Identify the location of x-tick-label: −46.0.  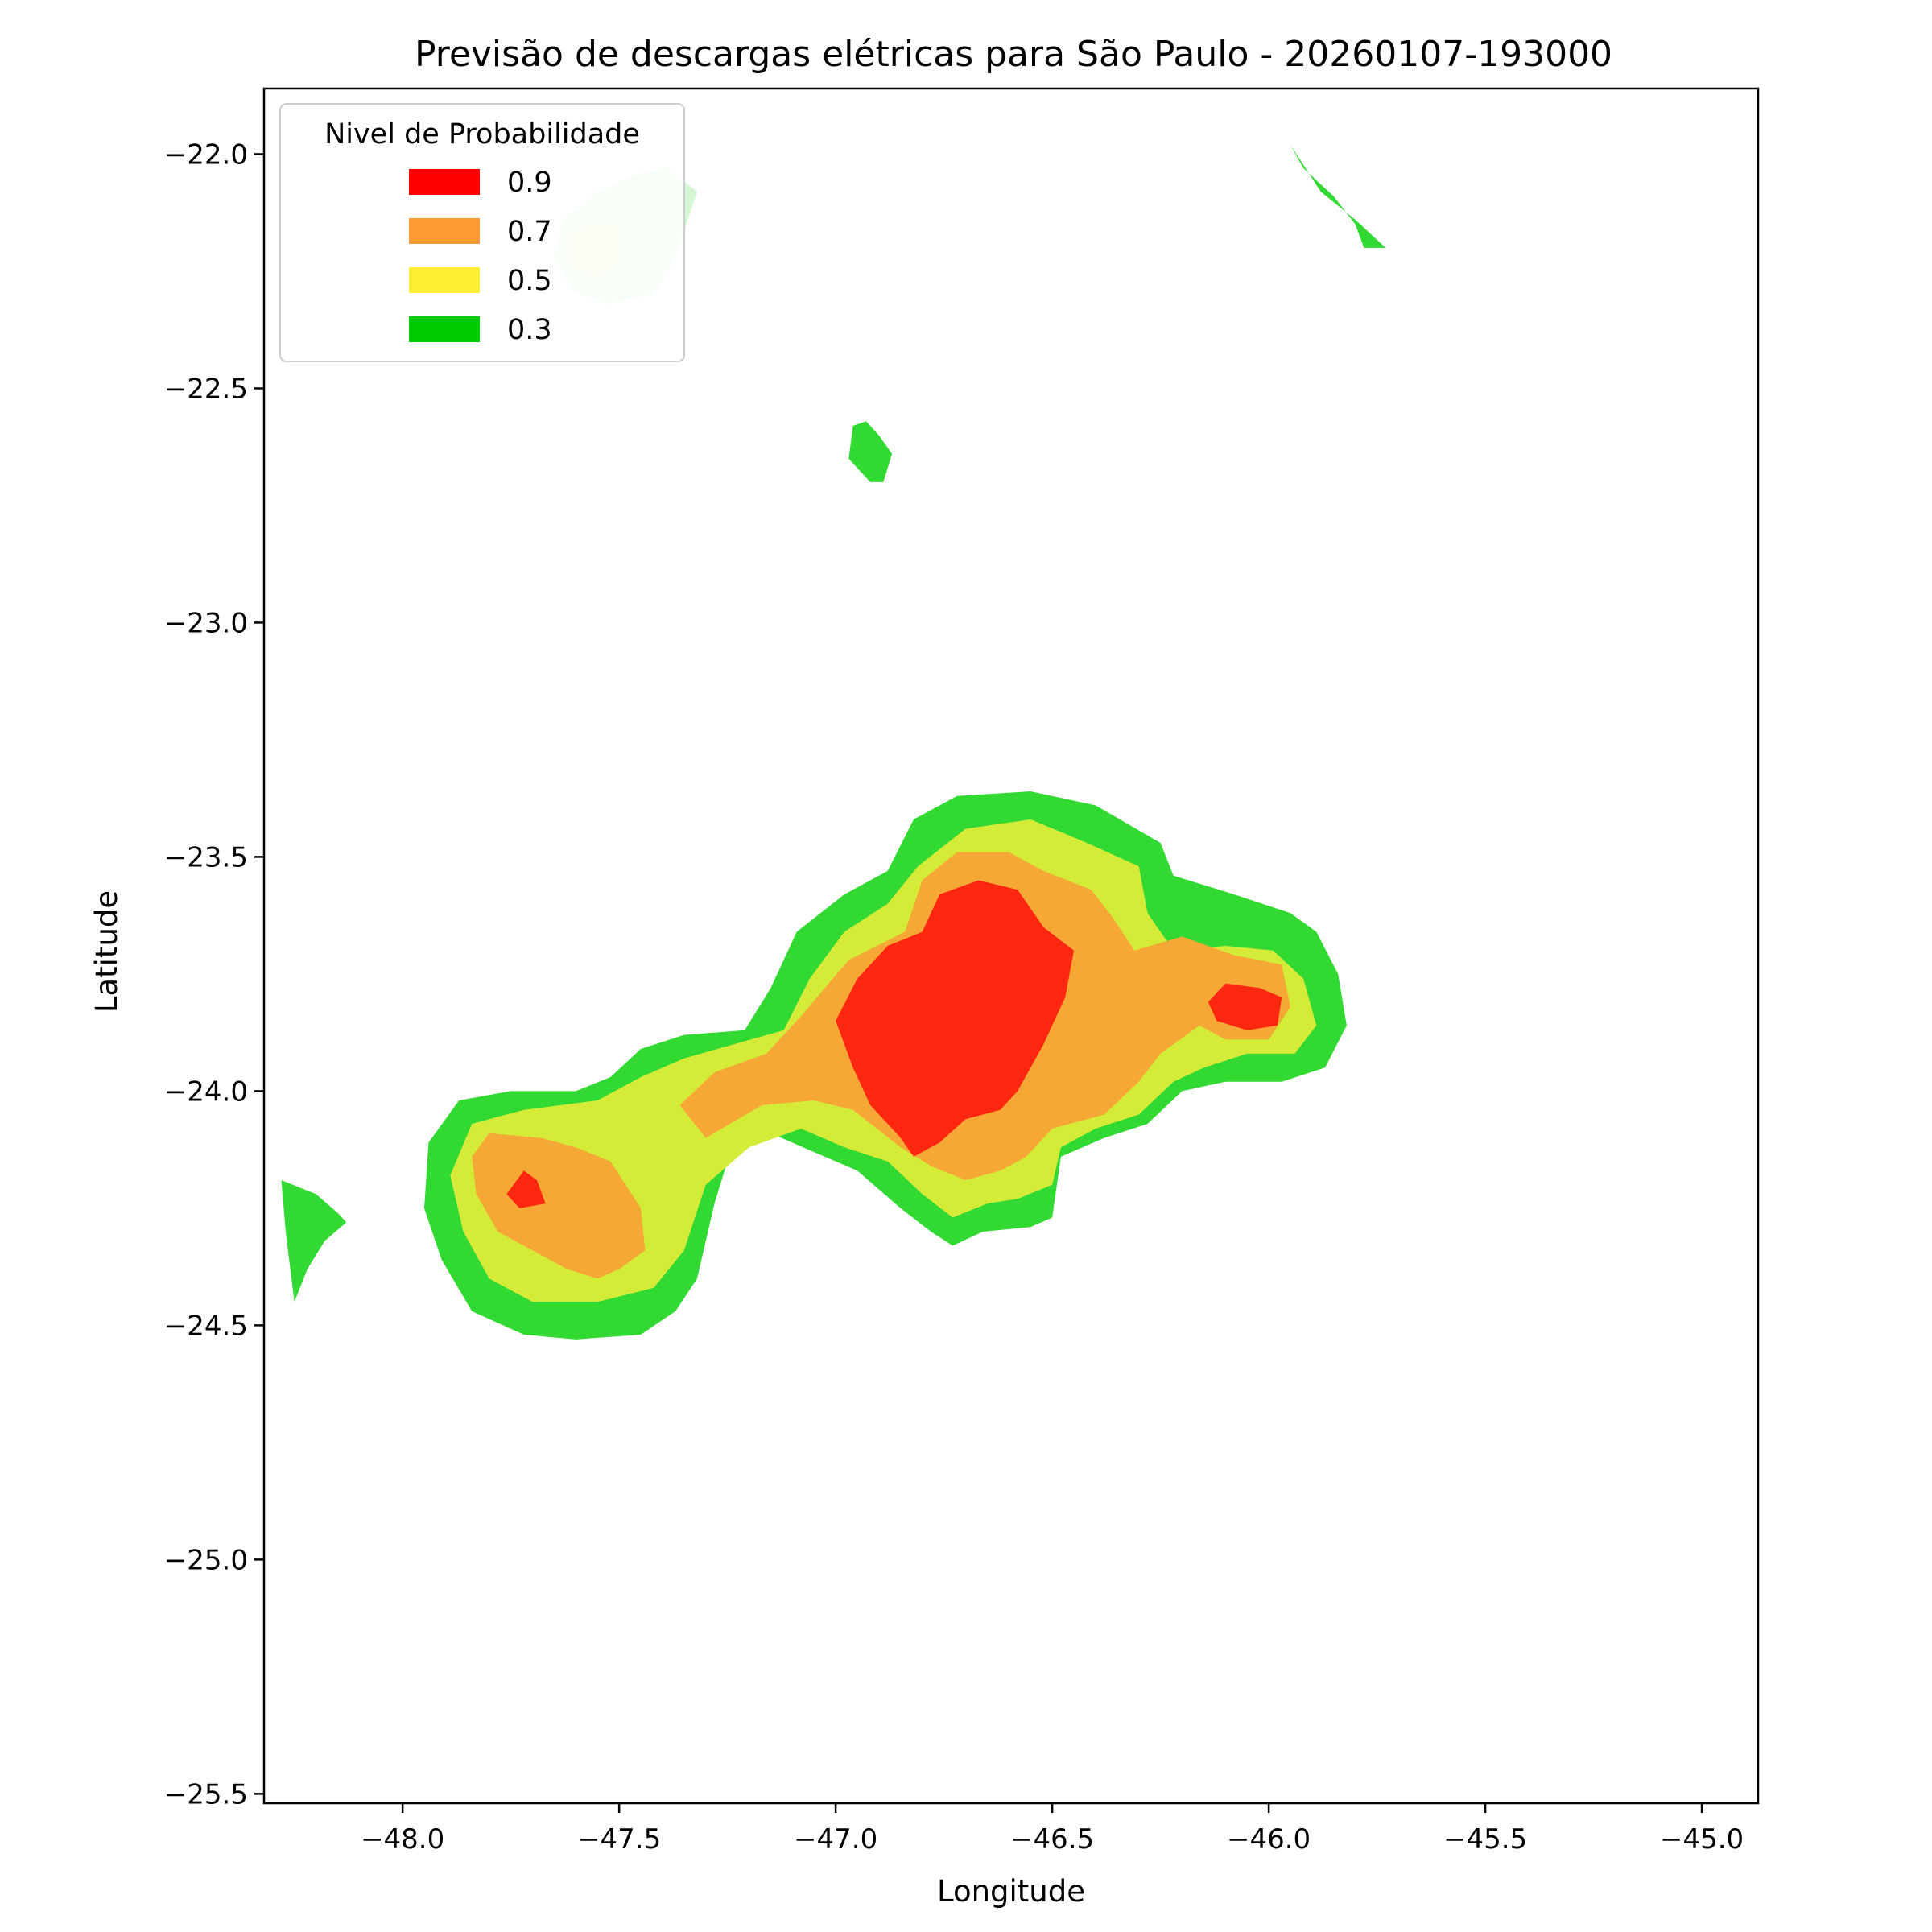
(1269, 1839).